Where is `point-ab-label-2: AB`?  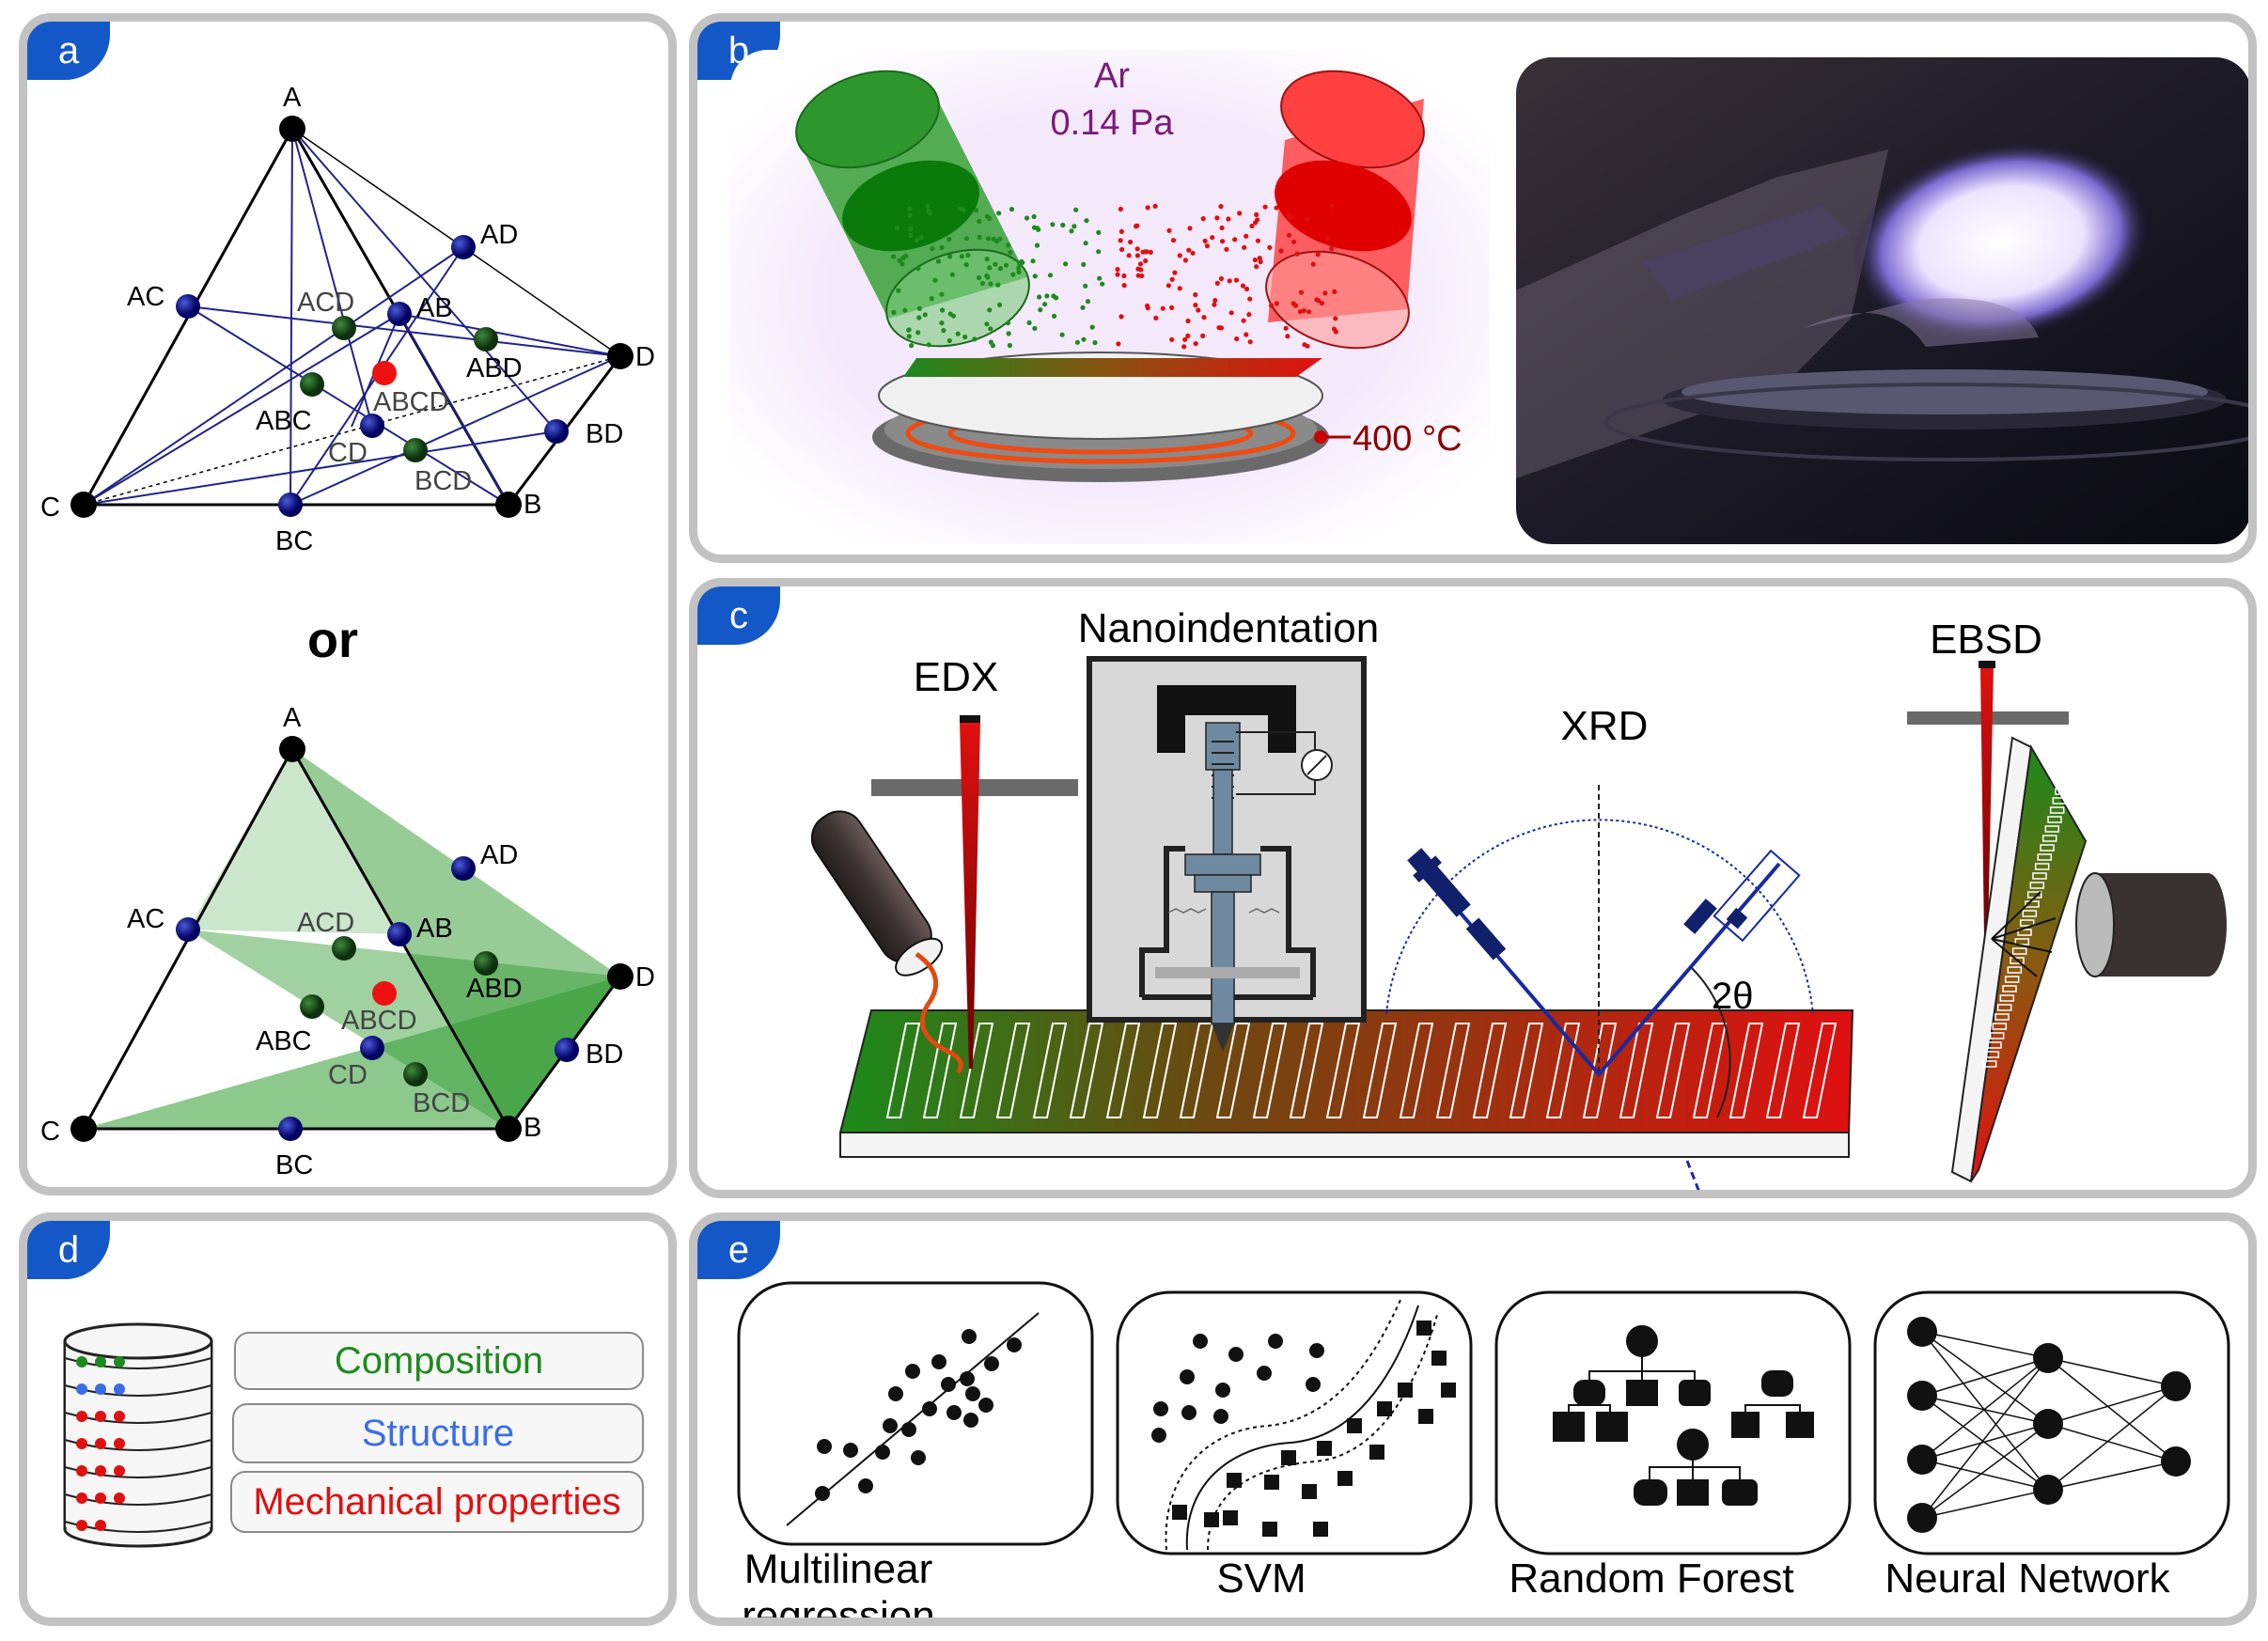 point-ab-label-2: AB is located at coordinates (435, 929).